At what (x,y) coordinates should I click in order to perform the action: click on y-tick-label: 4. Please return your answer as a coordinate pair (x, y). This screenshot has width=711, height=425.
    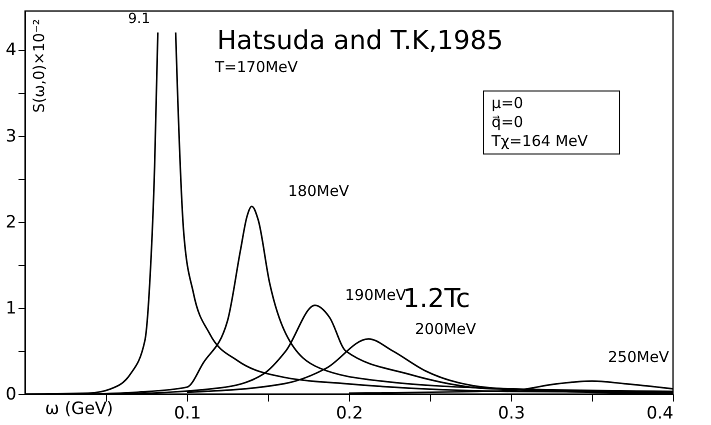
    Looking at the image, I should click on (11, 50).